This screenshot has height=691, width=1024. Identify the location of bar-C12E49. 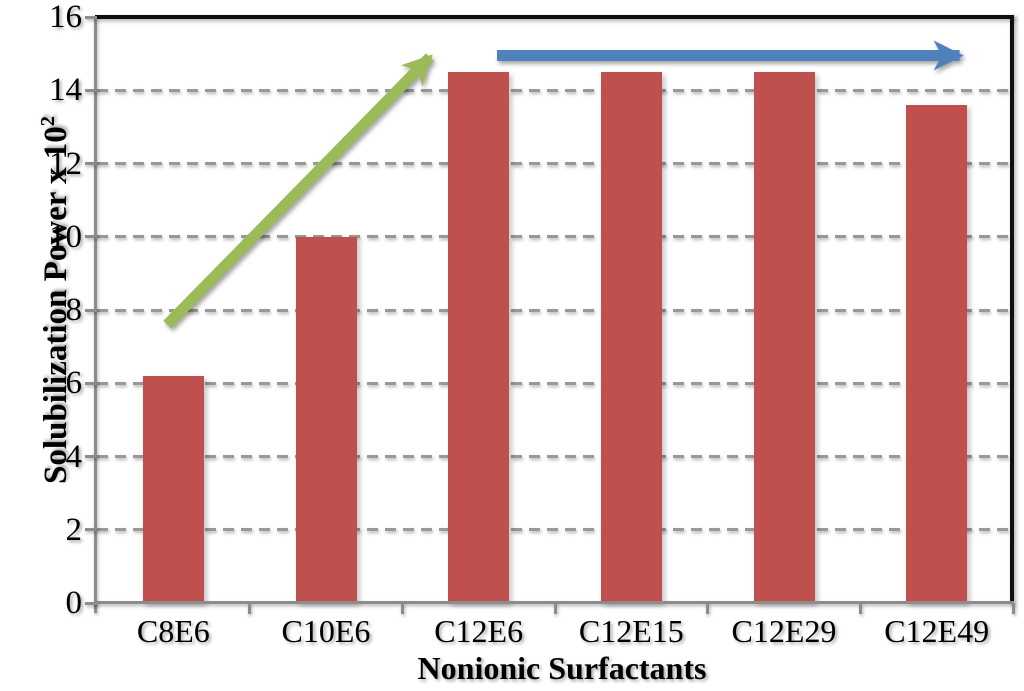
(937, 353).